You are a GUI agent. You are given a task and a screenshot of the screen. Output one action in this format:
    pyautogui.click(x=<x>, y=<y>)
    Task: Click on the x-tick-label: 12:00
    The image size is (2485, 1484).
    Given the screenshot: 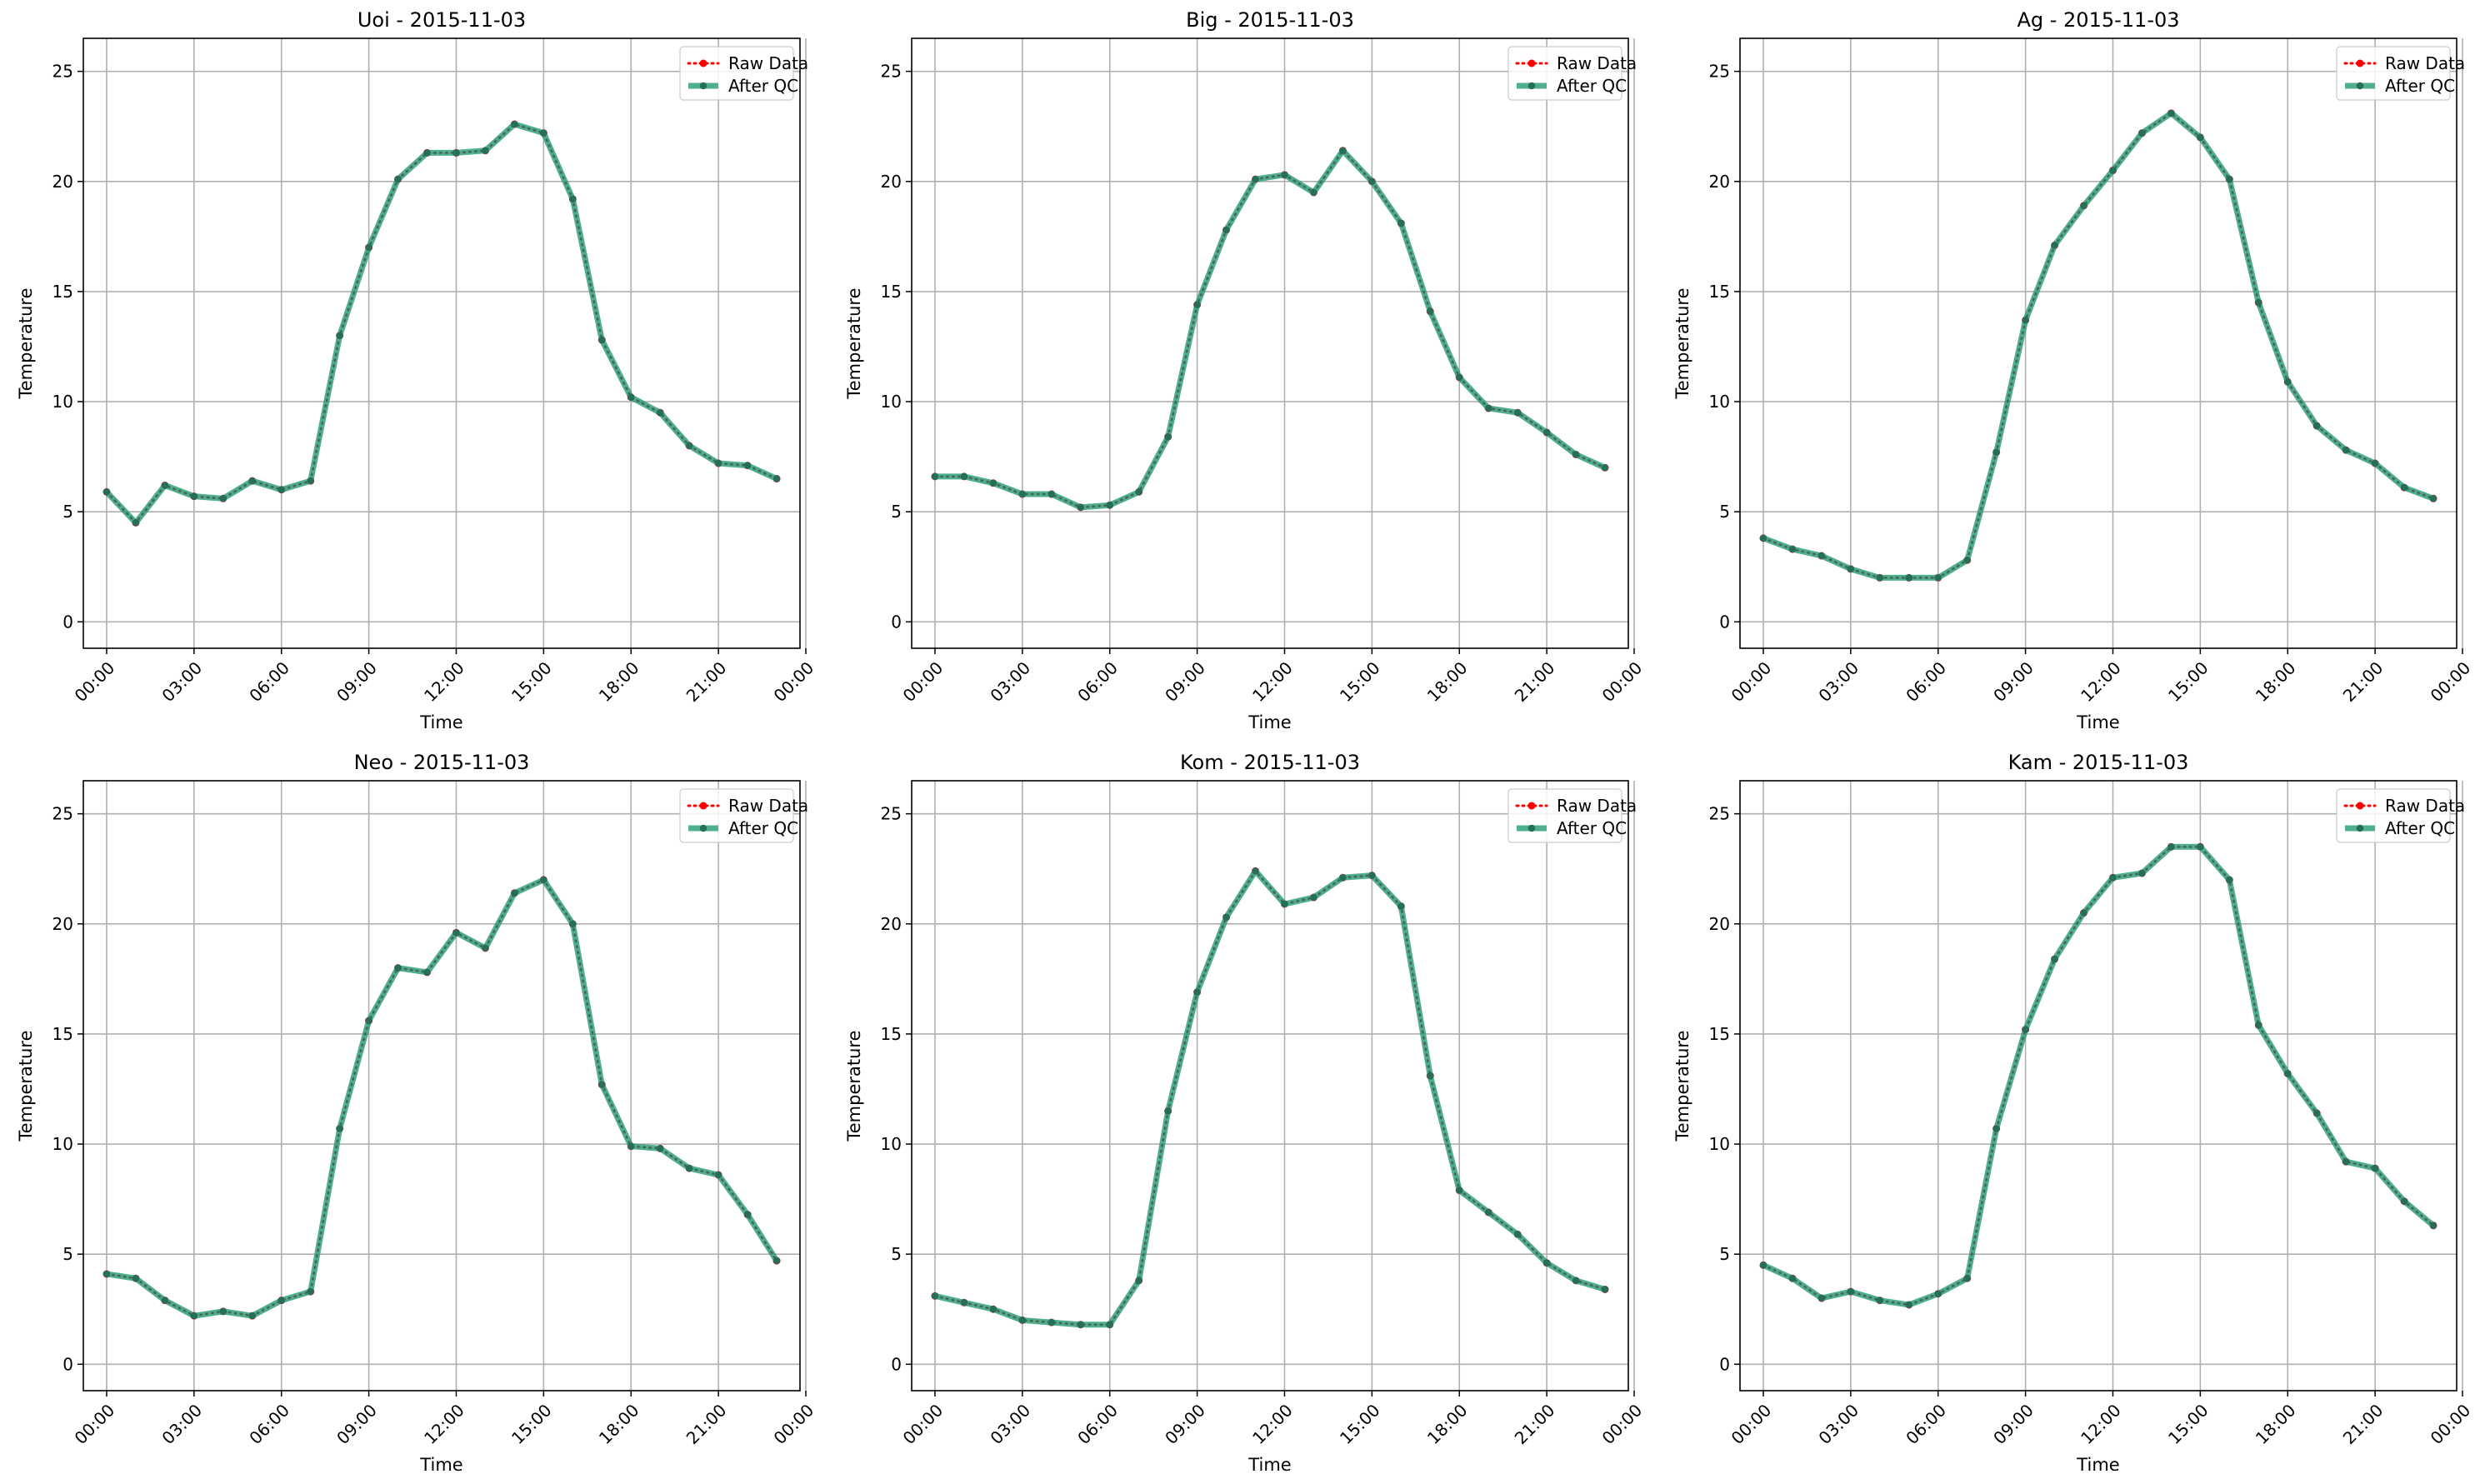 What is the action you would take?
    pyautogui.click(x=2101, y=1424)
    